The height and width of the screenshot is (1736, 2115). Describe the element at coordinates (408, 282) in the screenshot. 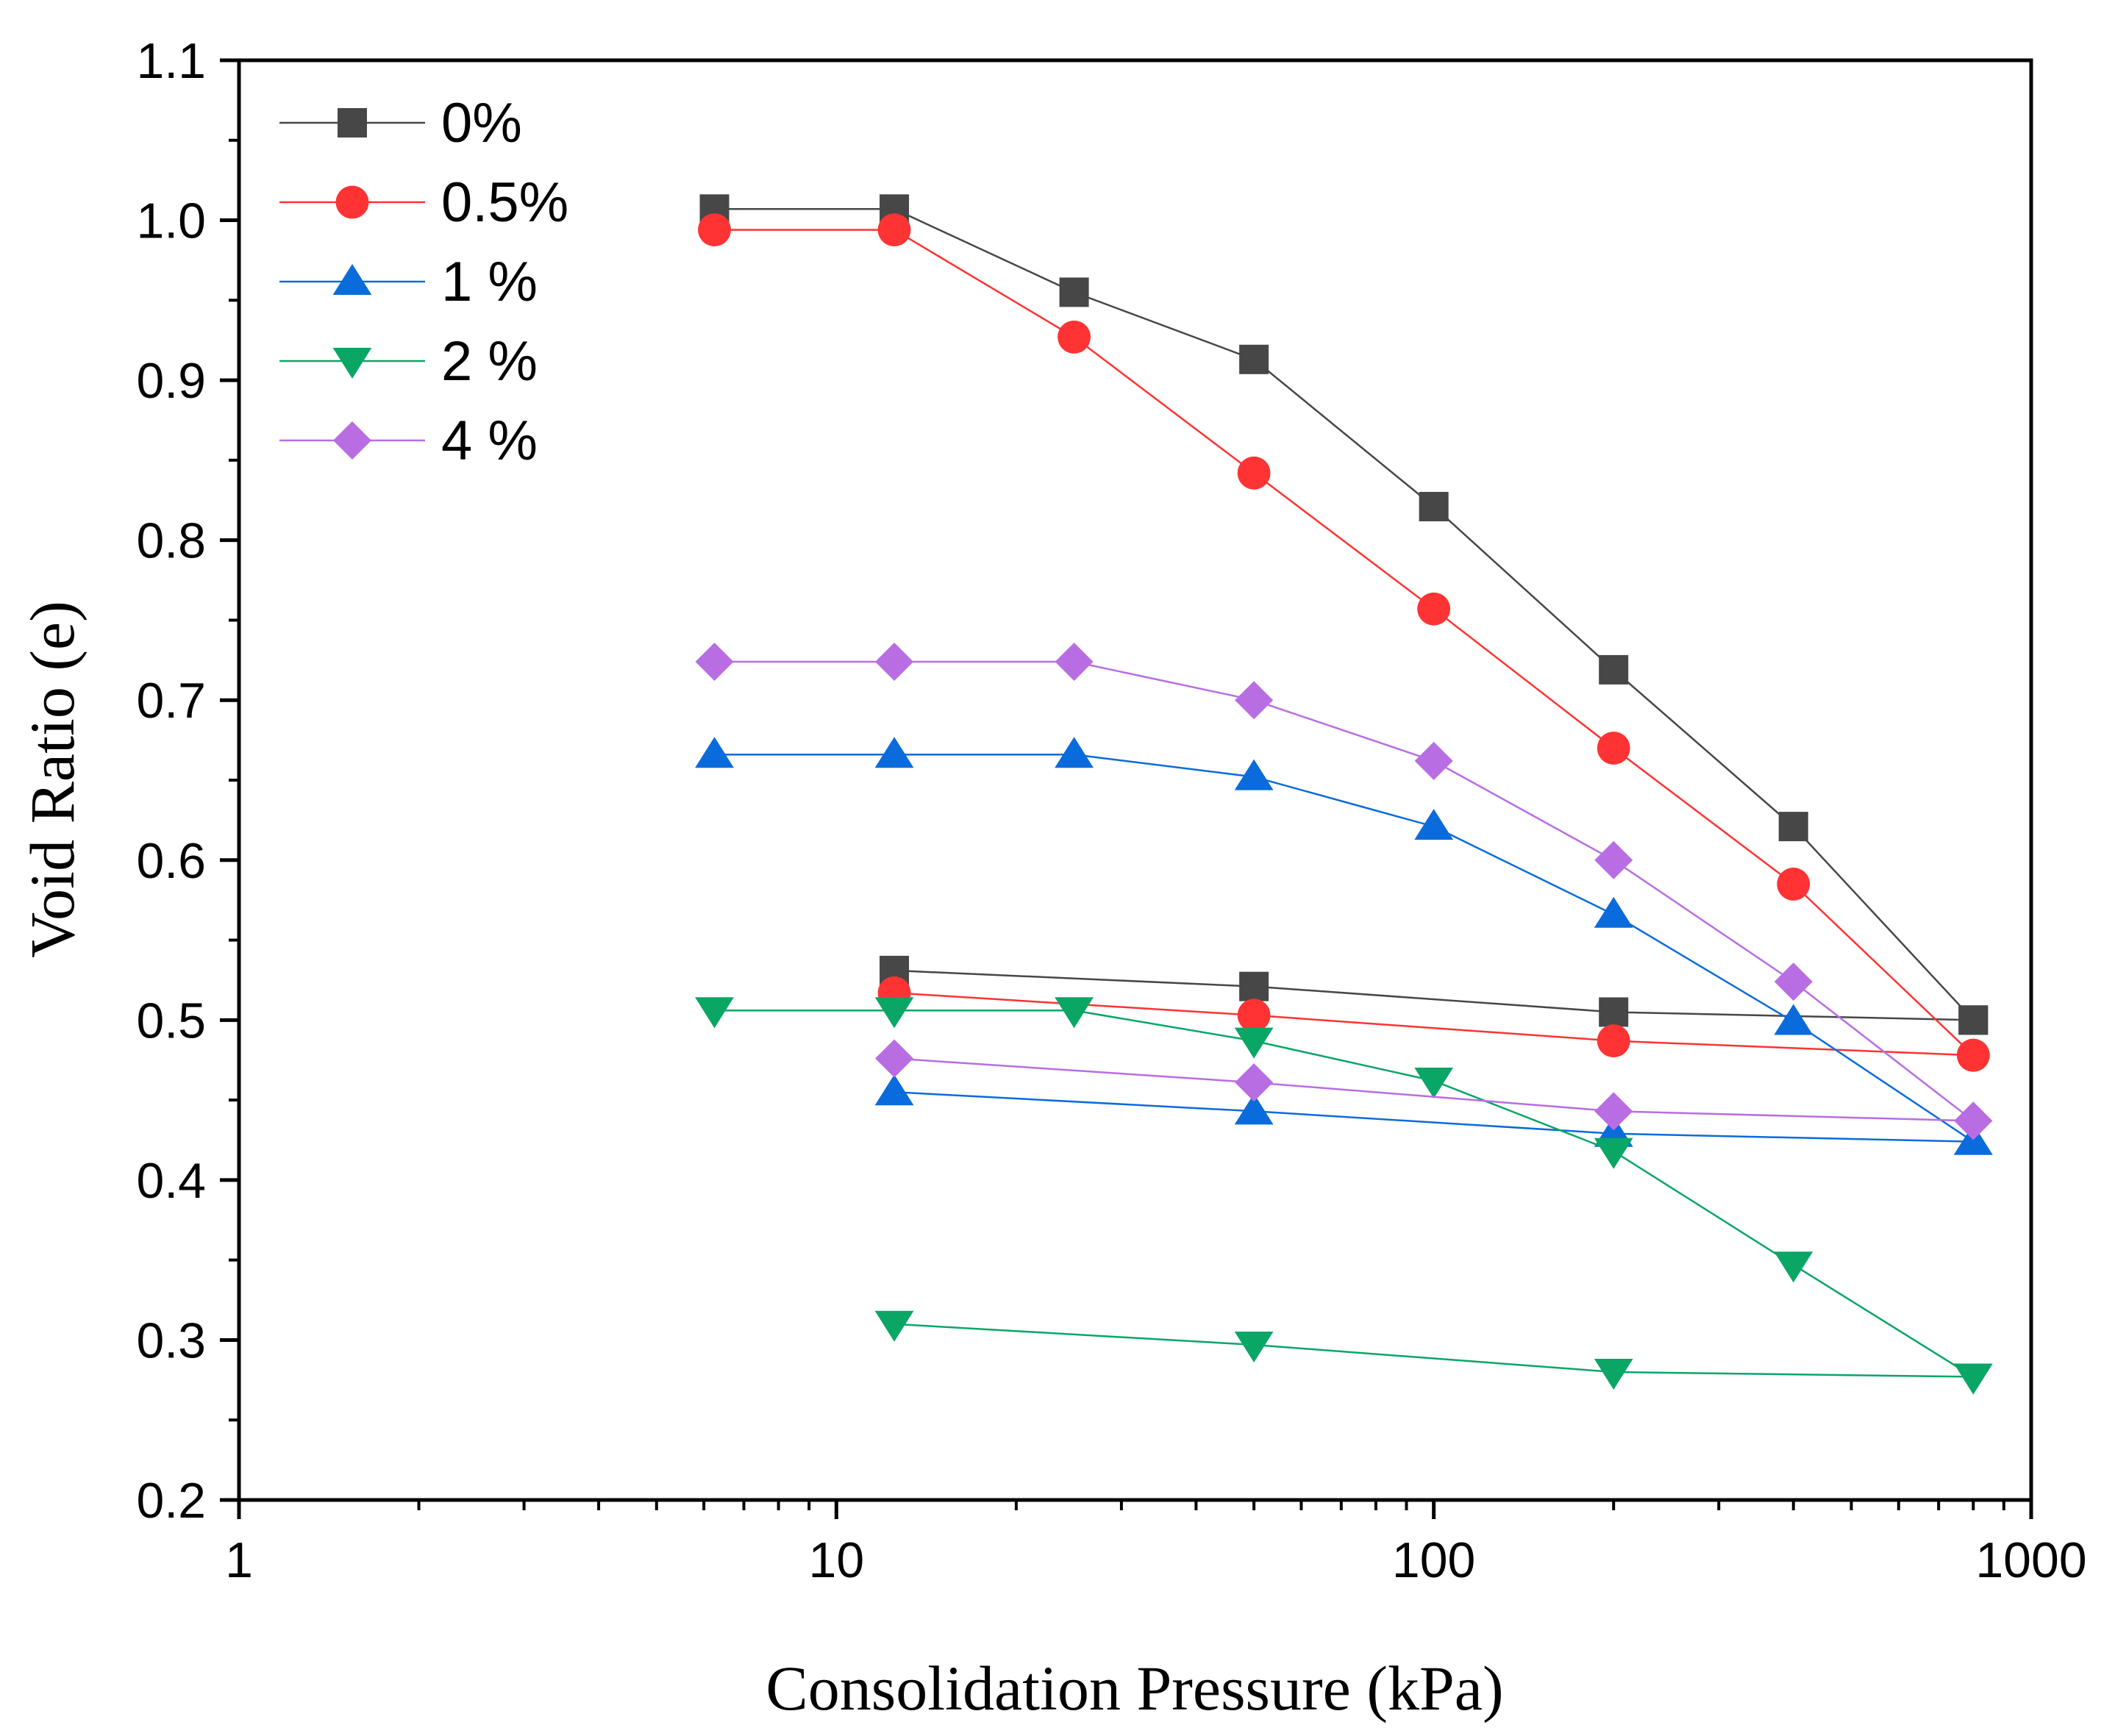

I see `legend-item-2: 1 %` at that location.